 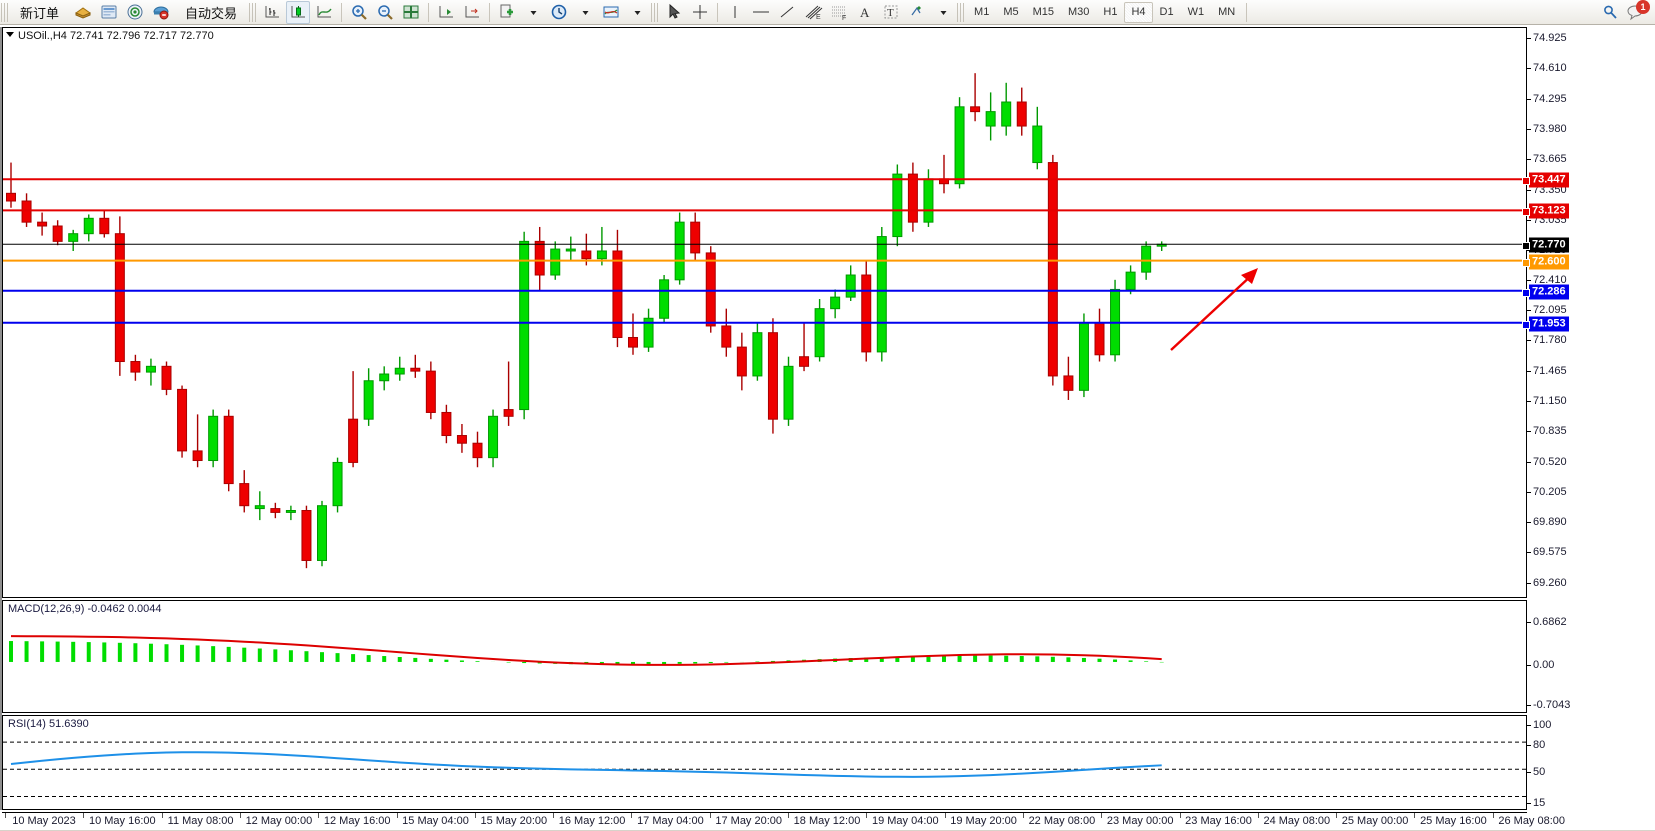 What do you see at coordinates (1079, 11) in the screenshot?
I see `timeframe-m30: M30` at bounding box center [1079, 11].